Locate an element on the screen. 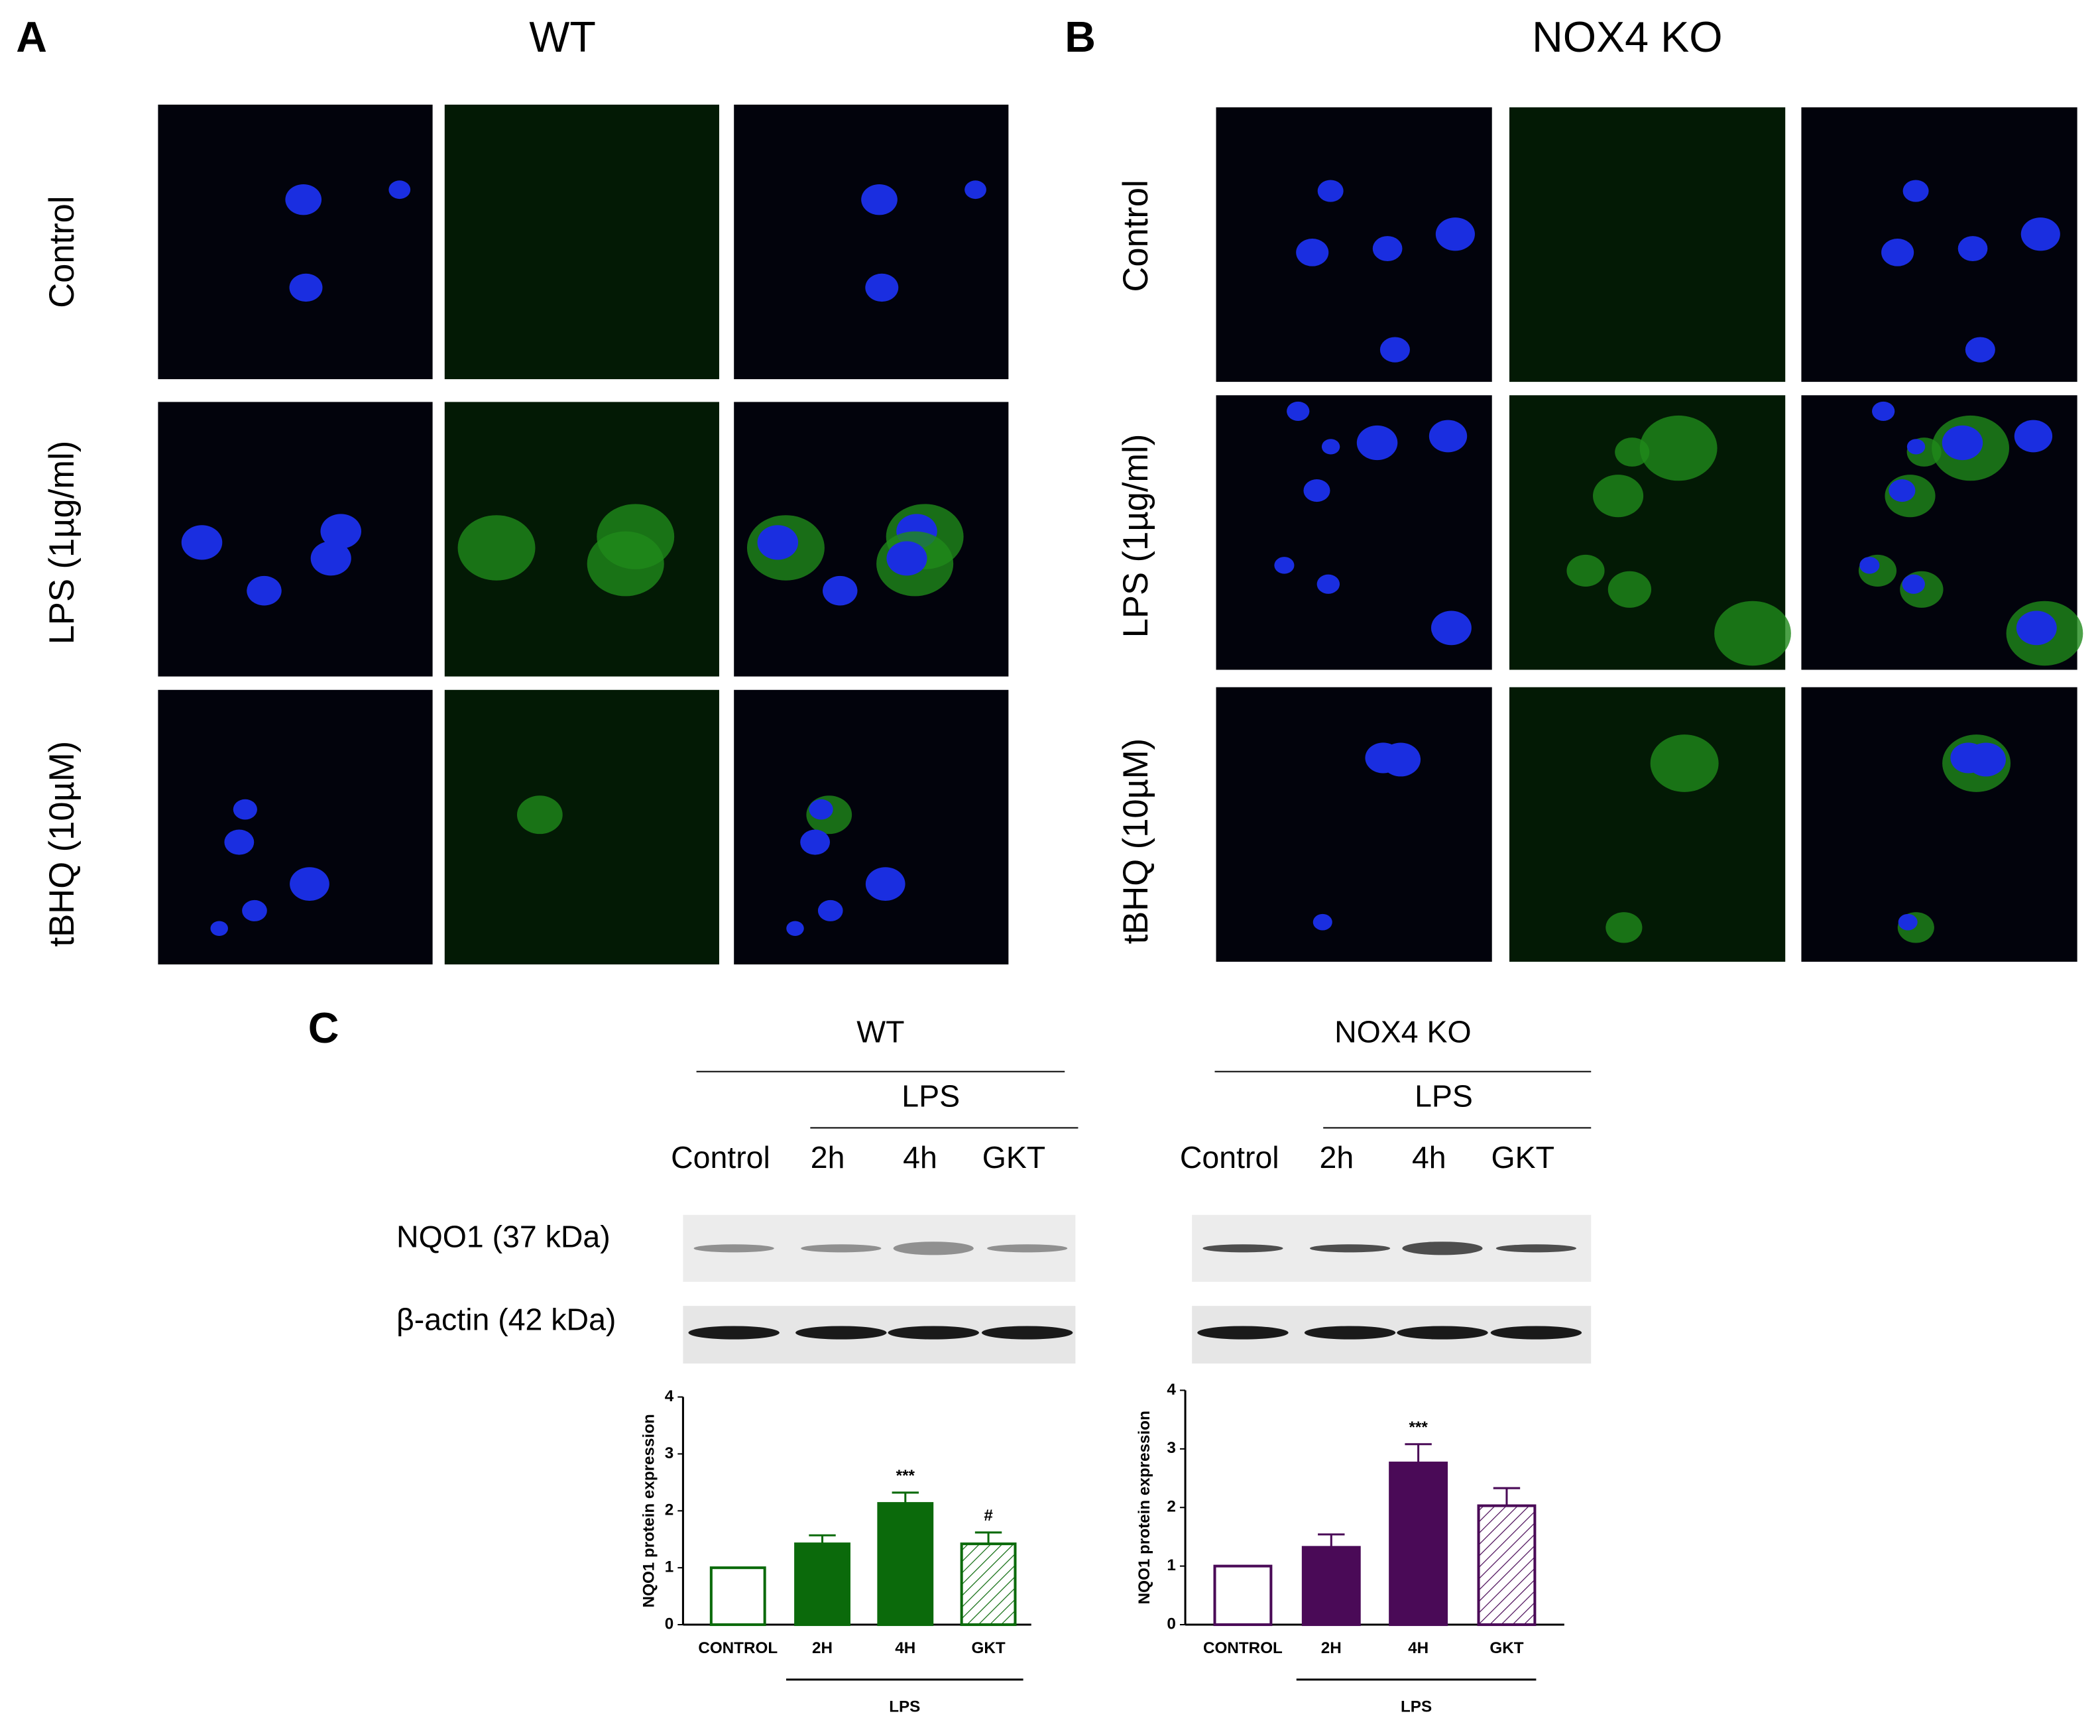 This screenshot has width=2100, height=1736. panel-title: NOX4 KO is located at coordinates (1627, 37).